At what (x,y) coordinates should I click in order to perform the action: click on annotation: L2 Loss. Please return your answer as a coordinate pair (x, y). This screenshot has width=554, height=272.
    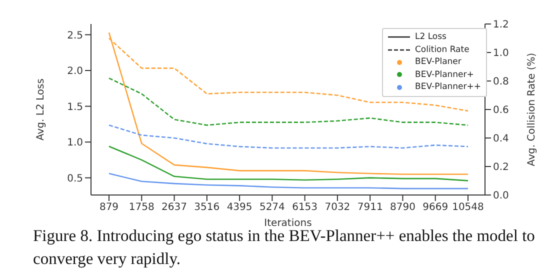
    Looking at the image, I should click on (430, 37).